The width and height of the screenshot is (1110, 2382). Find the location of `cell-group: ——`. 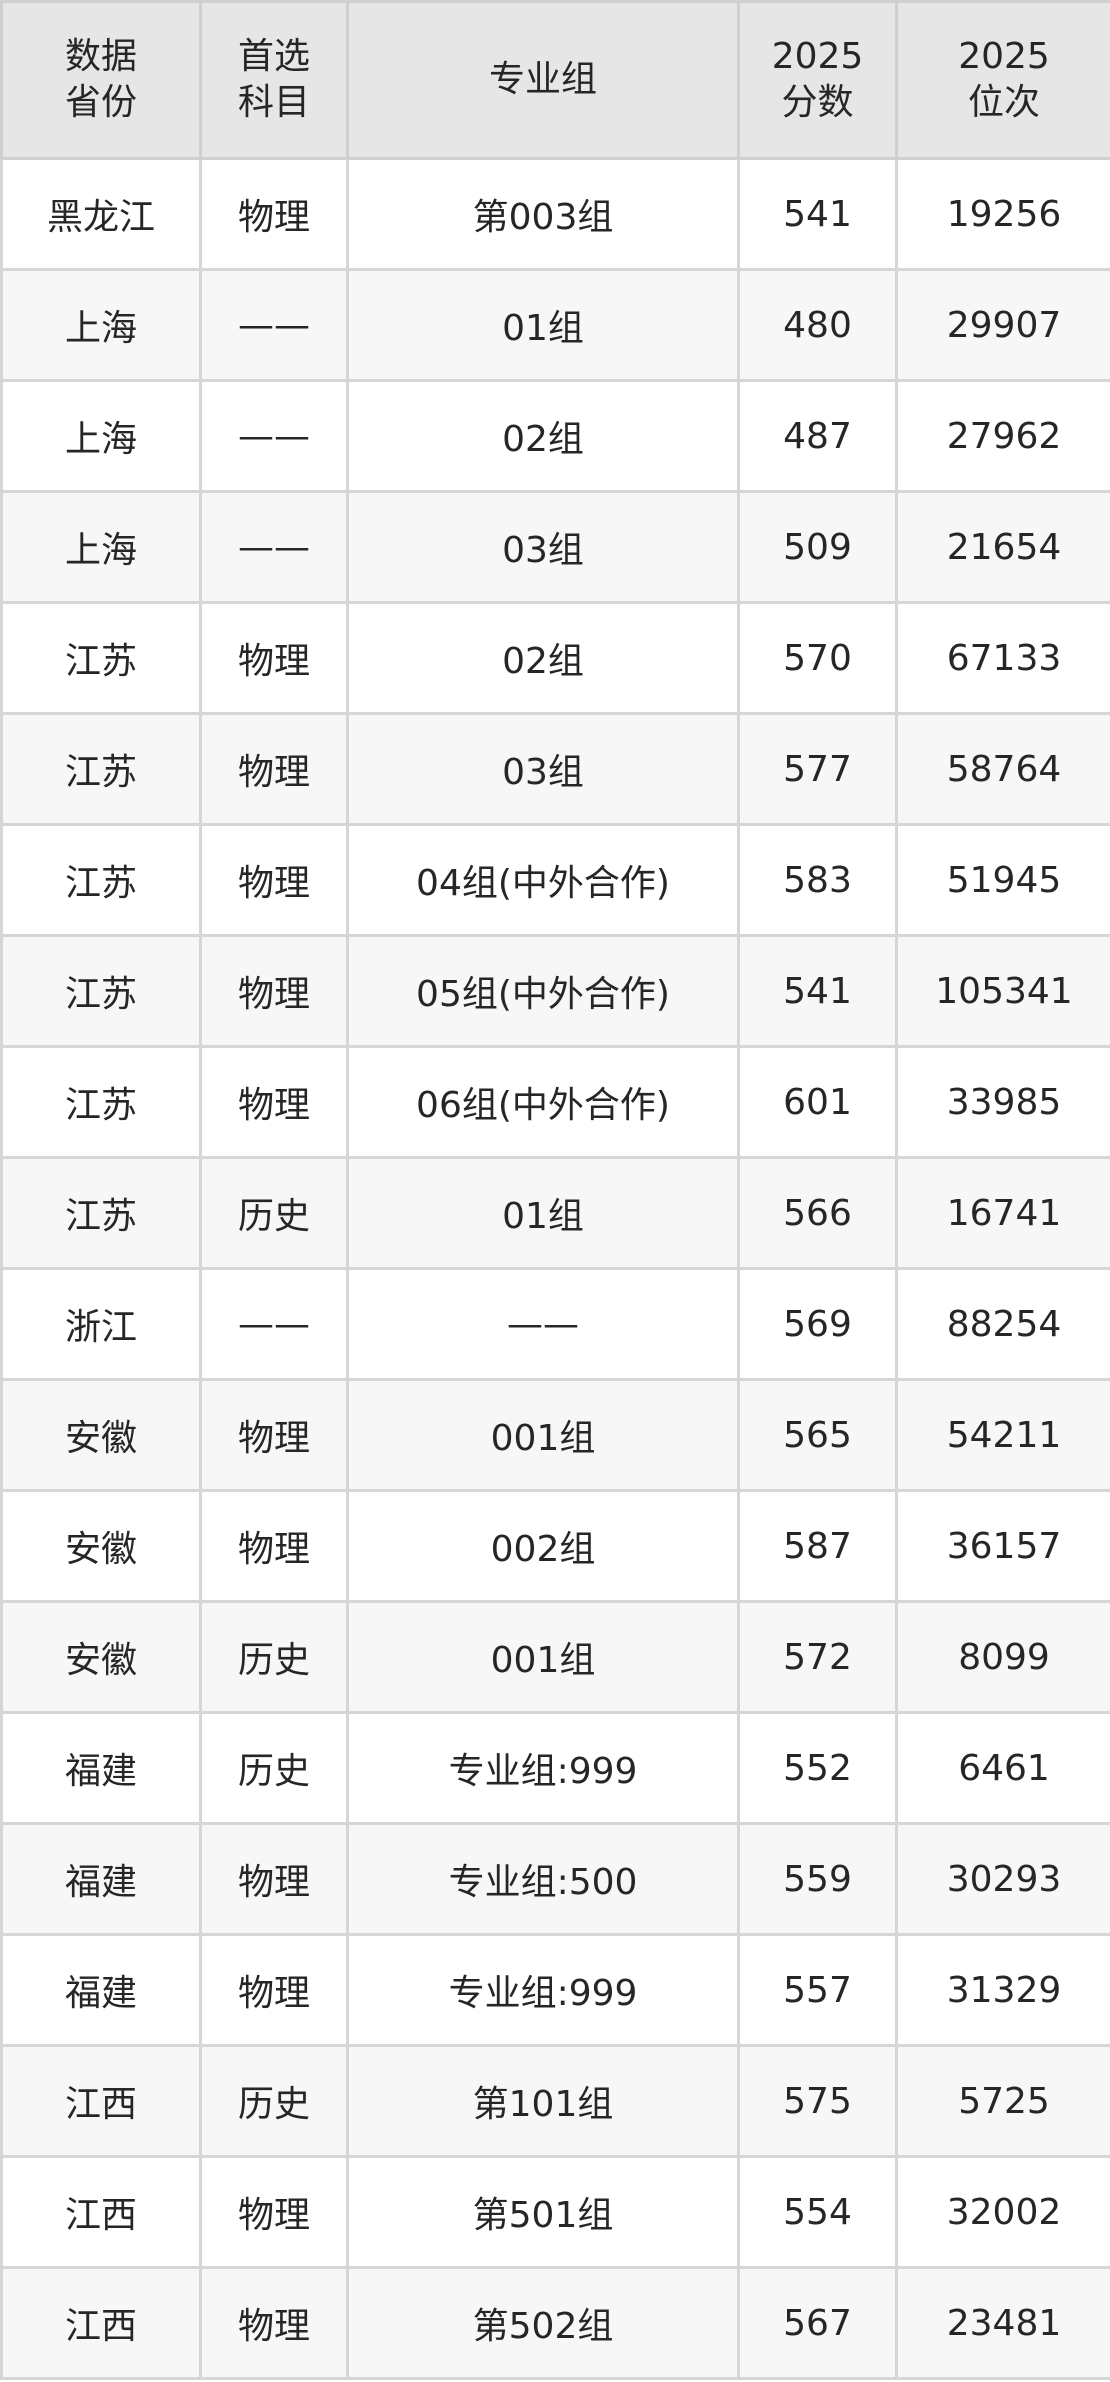

cell-group: —— is located at coordinates (543, 1324).